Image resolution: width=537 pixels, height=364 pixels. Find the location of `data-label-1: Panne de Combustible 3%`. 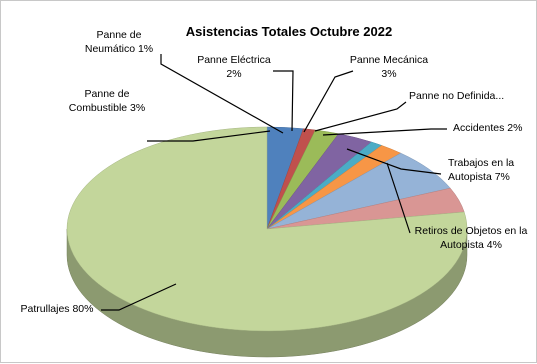

data-label-1: Panne de Combustible 3% is located at coordinates (107, 101).